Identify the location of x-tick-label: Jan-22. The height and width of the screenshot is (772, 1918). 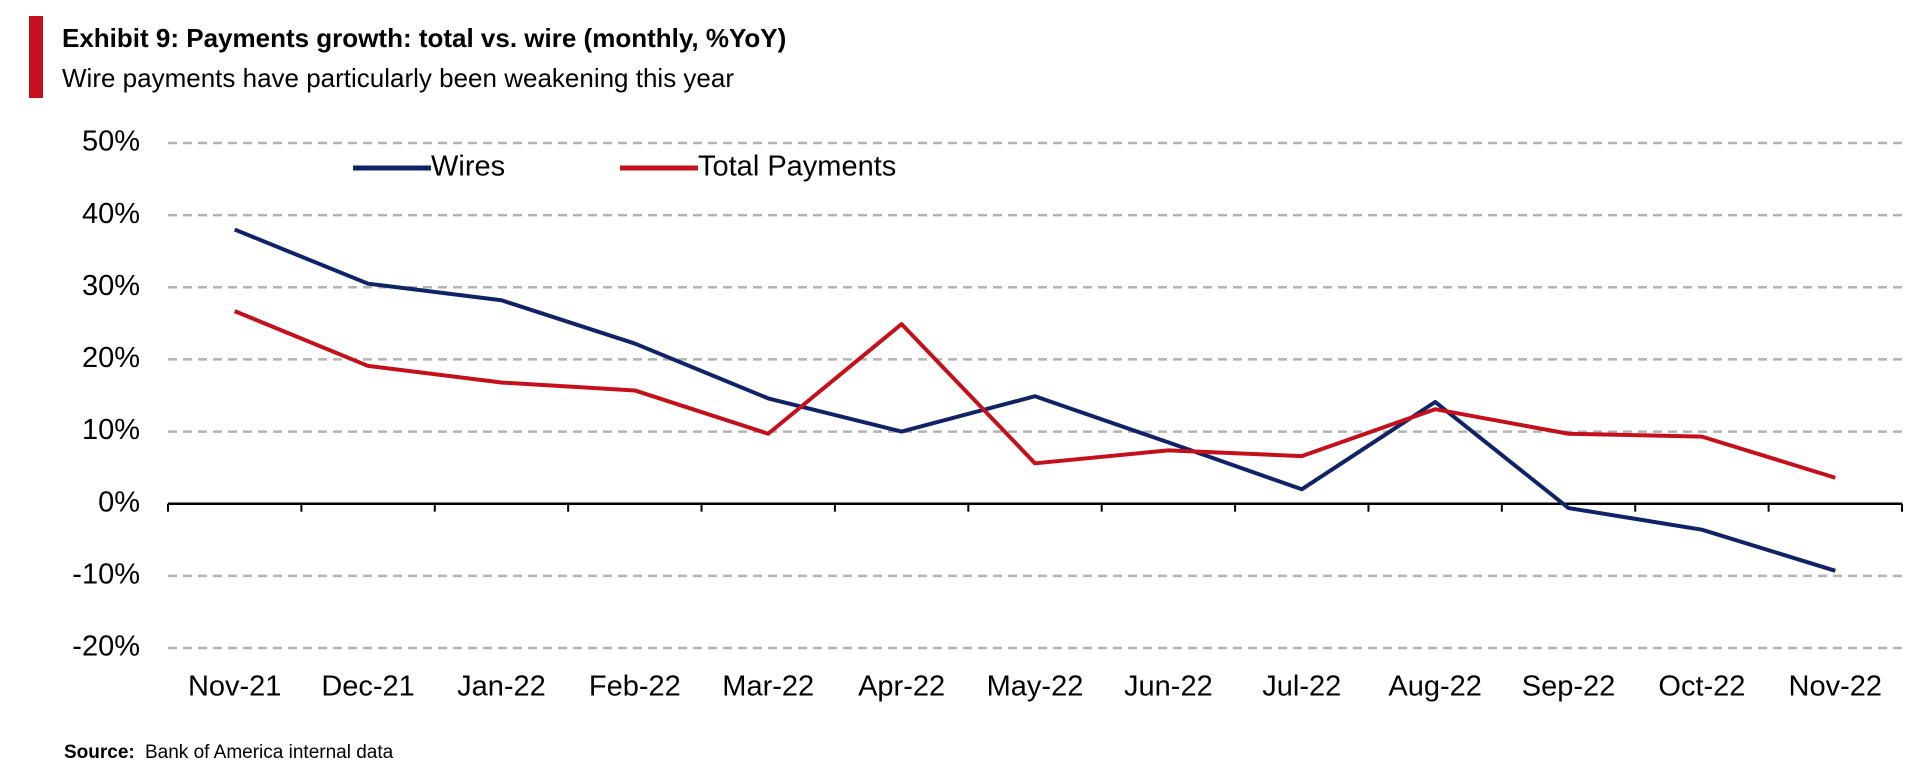
(501, 687).